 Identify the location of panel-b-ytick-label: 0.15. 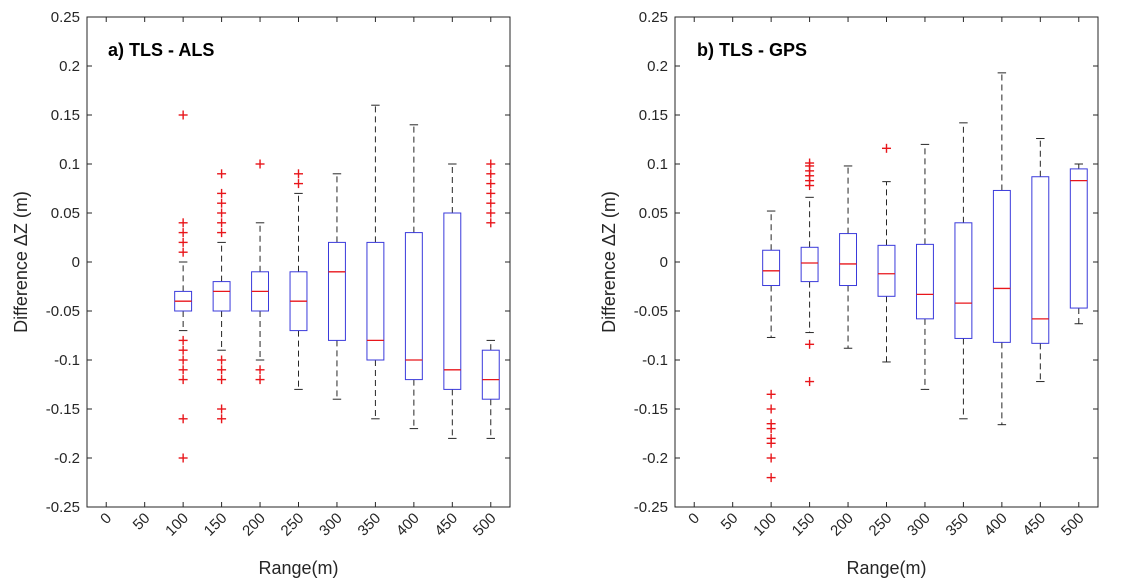
(653, 115).